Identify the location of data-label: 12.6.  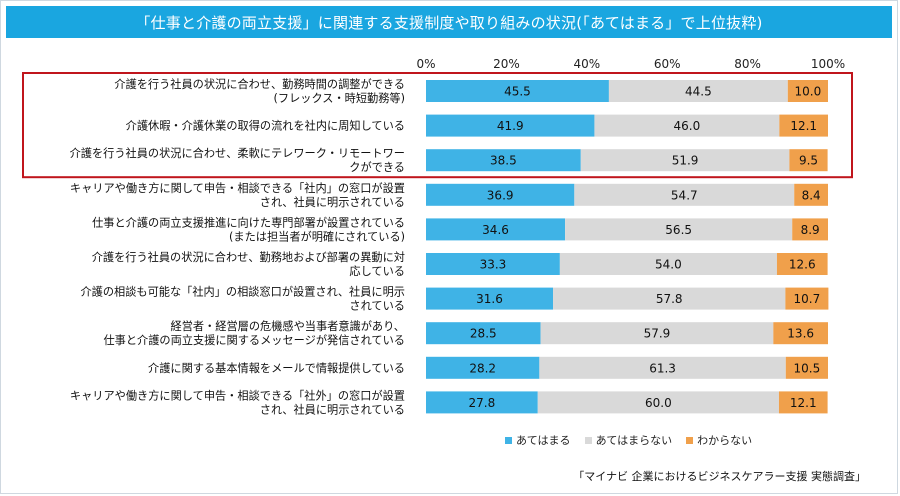
(802, 265).